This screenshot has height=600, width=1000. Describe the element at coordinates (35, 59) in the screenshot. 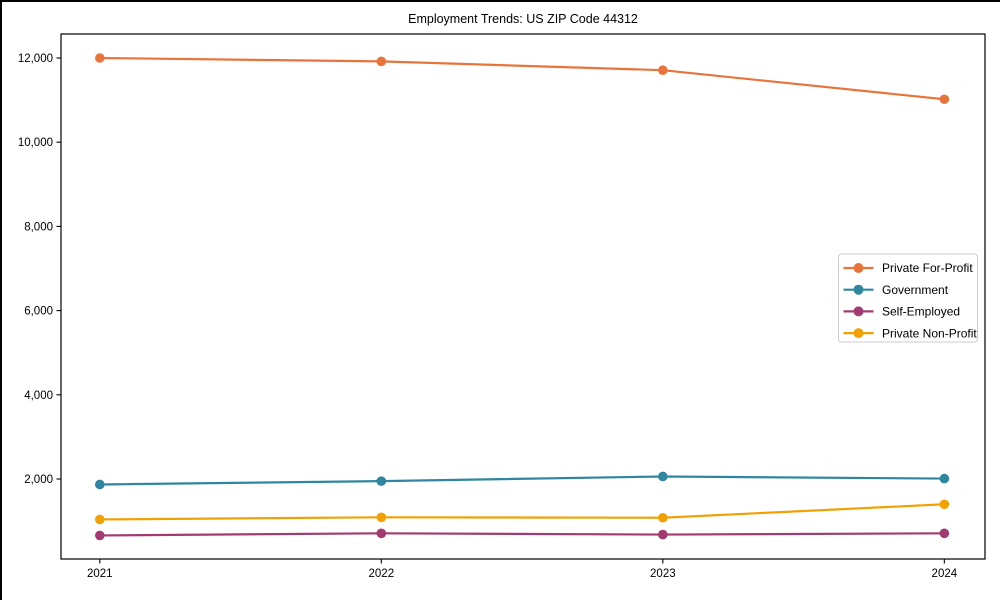

I see `y-tick-label: 12,000` at that location.